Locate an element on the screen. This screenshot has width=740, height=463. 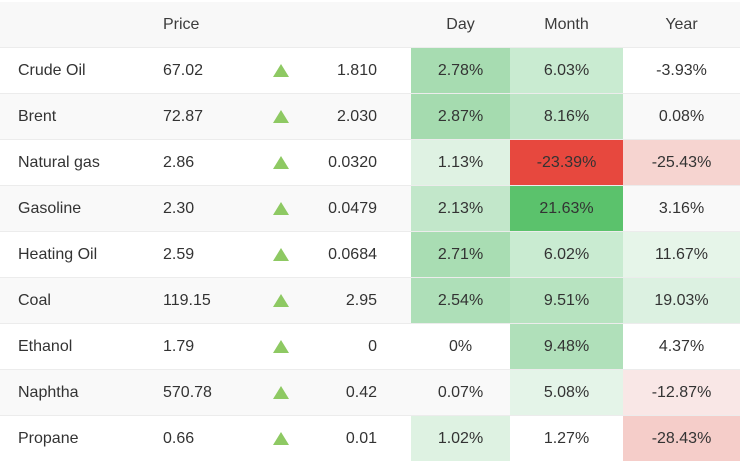
change-cell: 0.42 is located at coordinates (359, 392).